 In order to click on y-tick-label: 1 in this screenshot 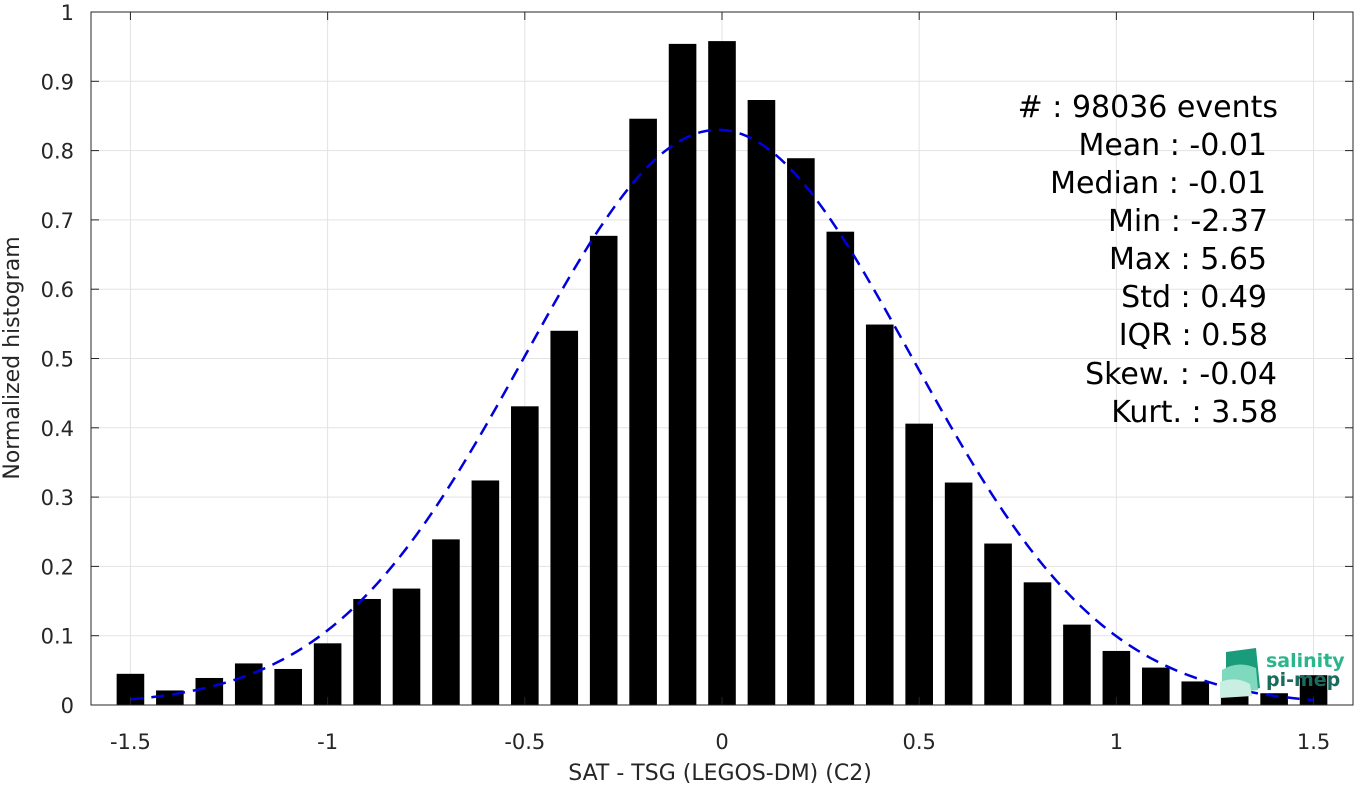, I will do `click(67, 13)`.